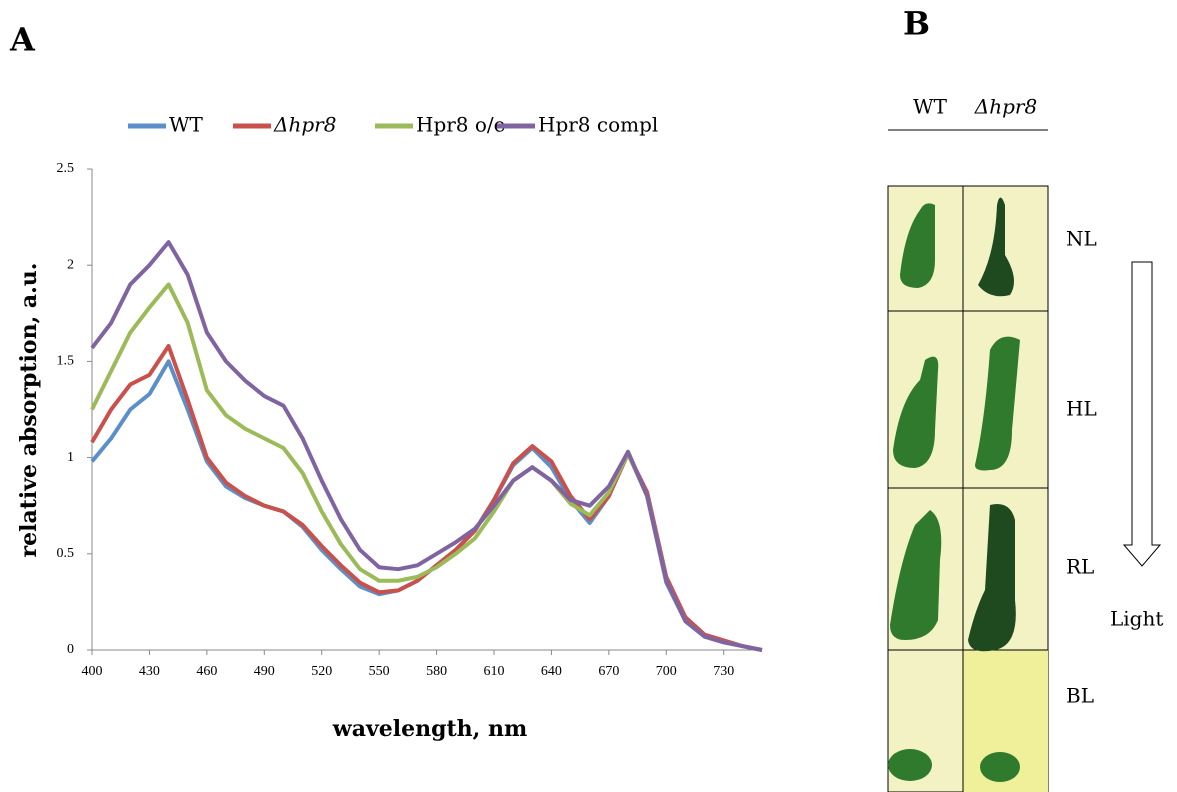 Image resolution: width=1177 pixels, height=792 pixels. I want to click on x-tick-label: 580, so click(436, 671).